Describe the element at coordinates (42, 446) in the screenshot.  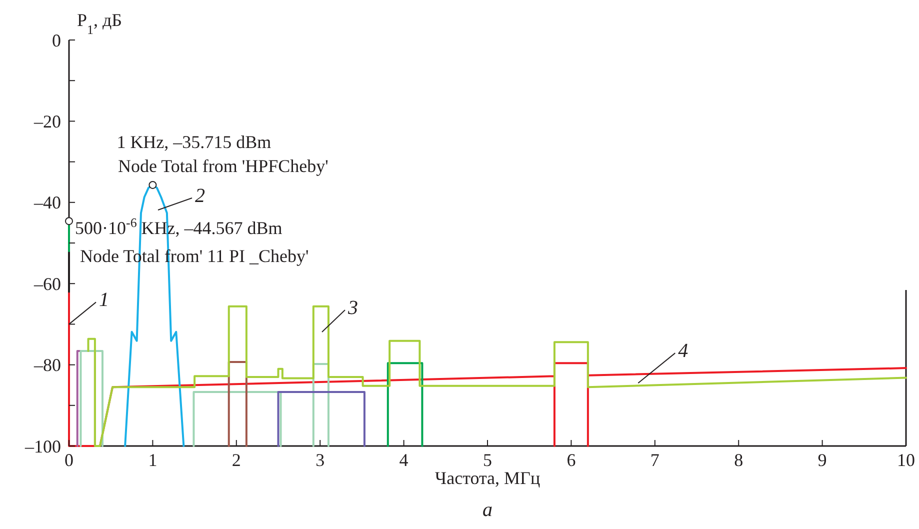
I see `y-tick-label: –100` at that location.